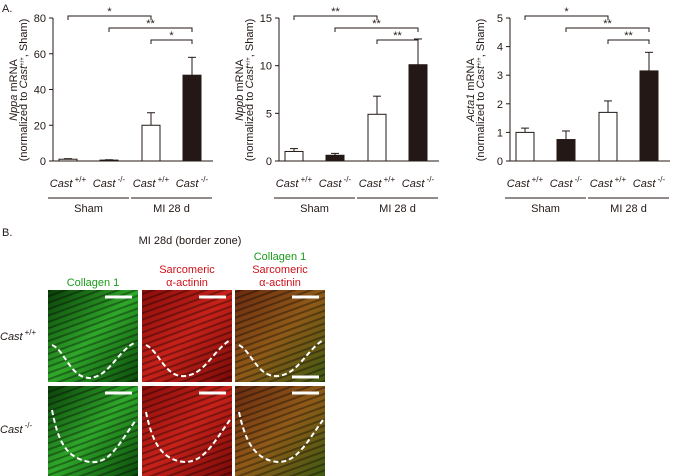  I want to click on y-tick-label: 20, so click(40, 126).